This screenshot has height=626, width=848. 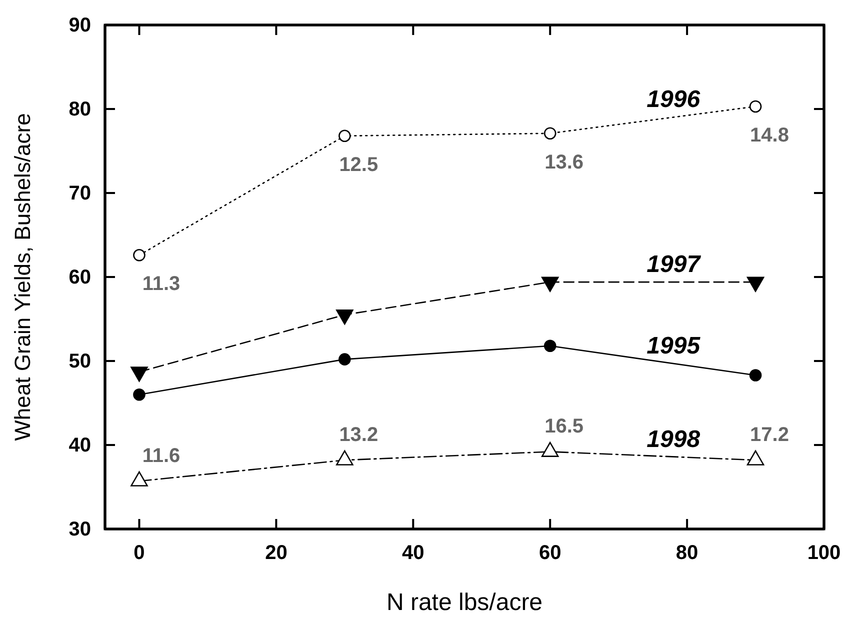 I want to click on annotation: 11.6, so click(x=161, y=456).